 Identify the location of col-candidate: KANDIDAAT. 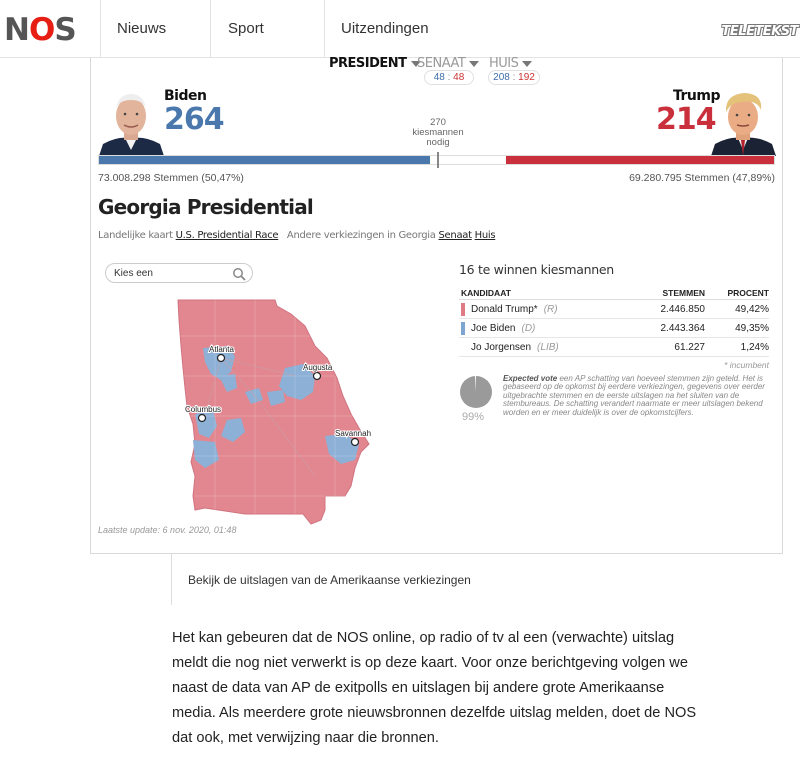
(486, 293).